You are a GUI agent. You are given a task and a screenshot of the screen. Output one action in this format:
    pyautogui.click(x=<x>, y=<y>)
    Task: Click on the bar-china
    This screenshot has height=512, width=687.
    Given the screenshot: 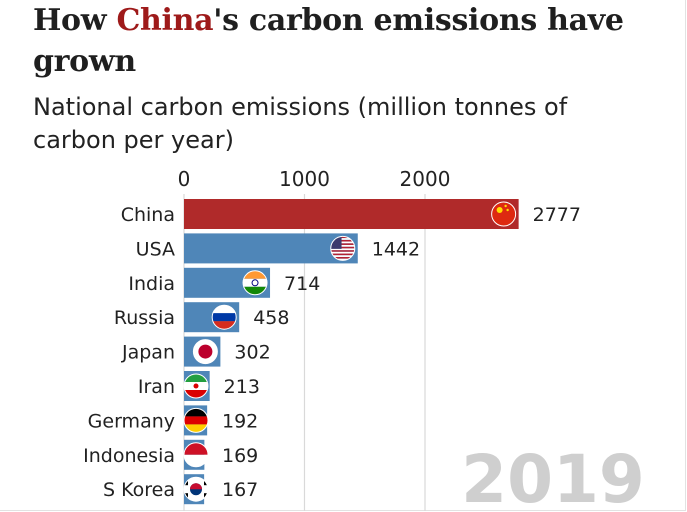 What is the action you would take?
    pyautogui.click(x=351, y=214)
    